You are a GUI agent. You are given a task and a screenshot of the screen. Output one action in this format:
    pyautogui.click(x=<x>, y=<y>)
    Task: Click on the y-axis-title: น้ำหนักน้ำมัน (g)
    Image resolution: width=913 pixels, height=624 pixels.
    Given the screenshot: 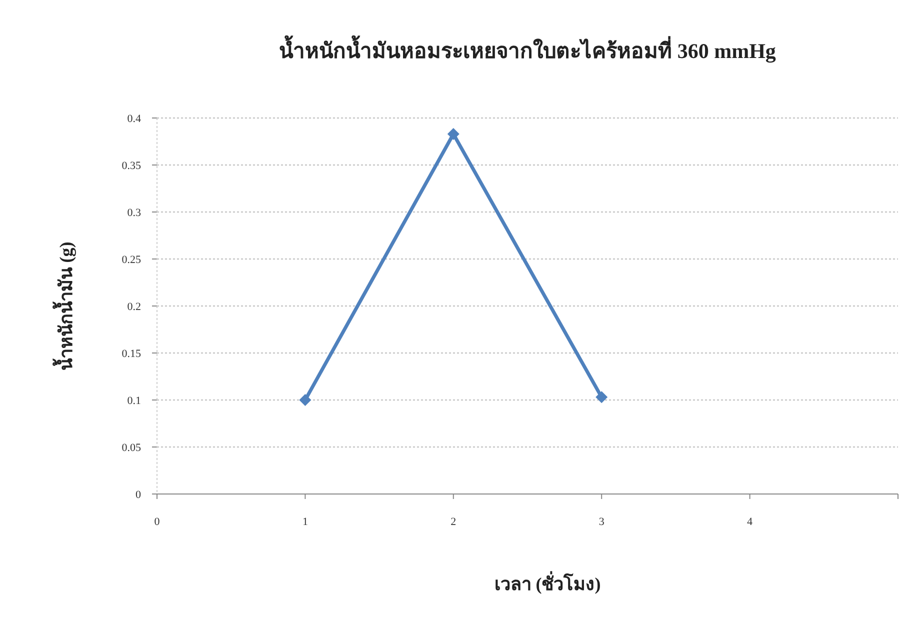 What is the action you would take?
    pyautogui.click(x=64, y=306)
    